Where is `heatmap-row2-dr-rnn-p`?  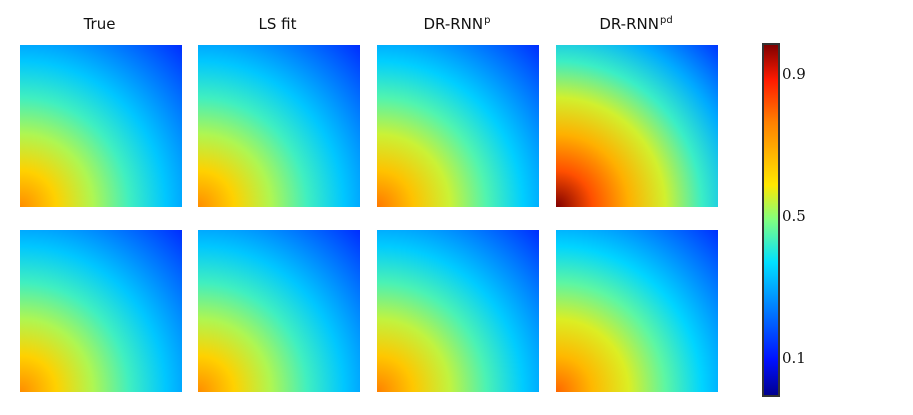
heatmap-row2-dr-rnn-p is located at coordinates (458, 311).